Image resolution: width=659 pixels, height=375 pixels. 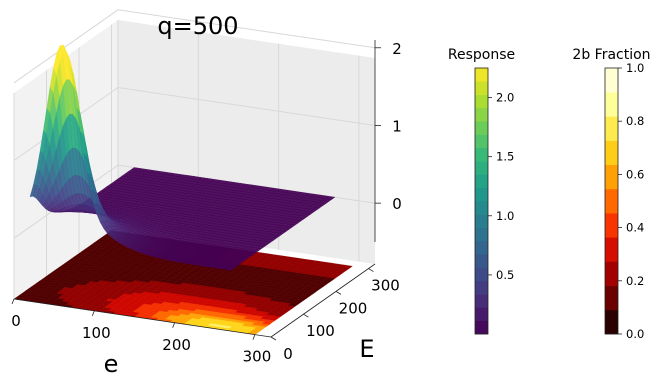 I want to click on colorbar-tick-label: 0.2, so click(x=635, y=281).